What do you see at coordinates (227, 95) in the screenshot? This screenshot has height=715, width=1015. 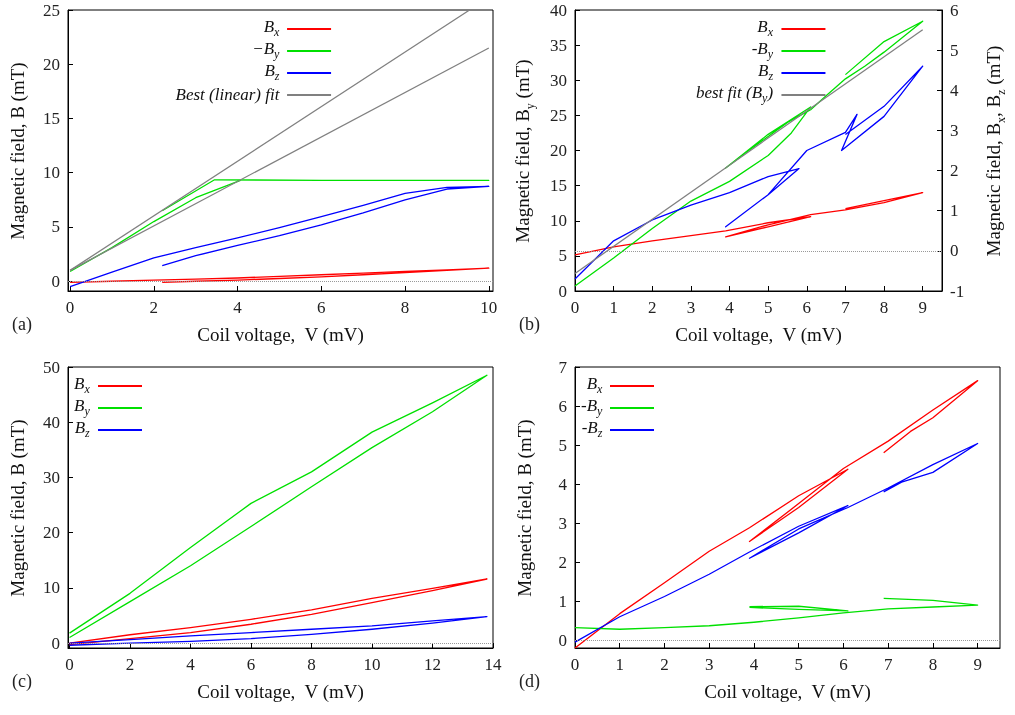 I see `legend-label: Best (linear) fit` at bounding box center [227, 95].